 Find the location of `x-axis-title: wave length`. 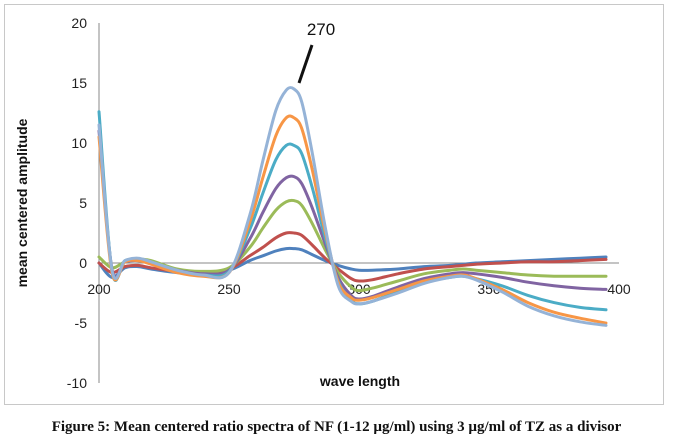

x-axis-title: wave length is located at coordinates (359, 381).